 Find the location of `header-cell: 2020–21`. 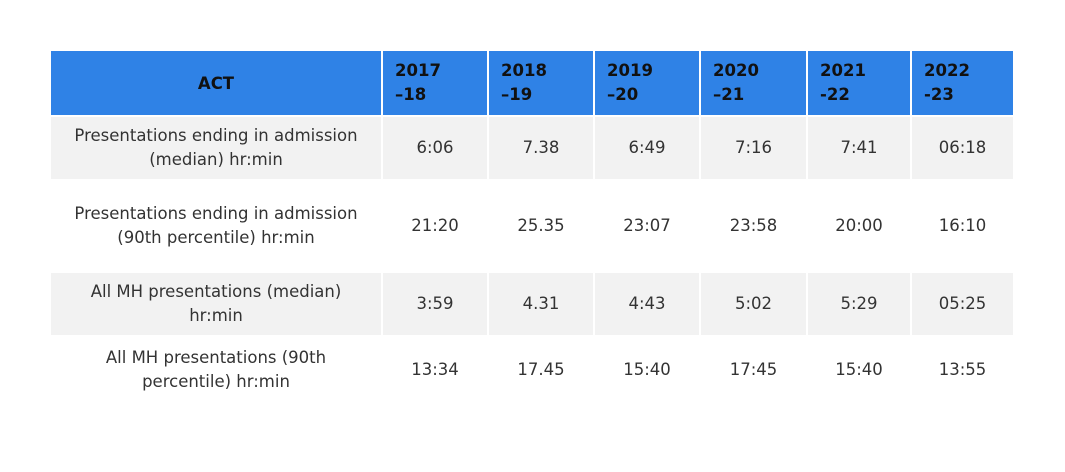

header-cell: 2020–21 is located at coordinates (753, 83).